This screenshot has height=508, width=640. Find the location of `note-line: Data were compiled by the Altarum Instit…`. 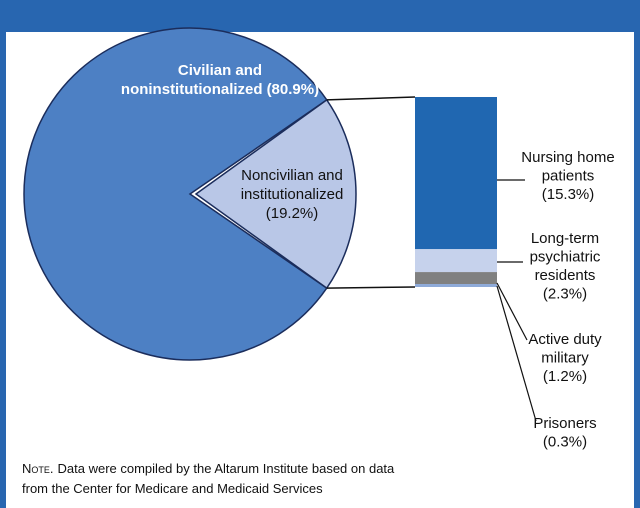

note-line: Data were compiled by the Altarum Instit… is located at coordinates (227, 468).